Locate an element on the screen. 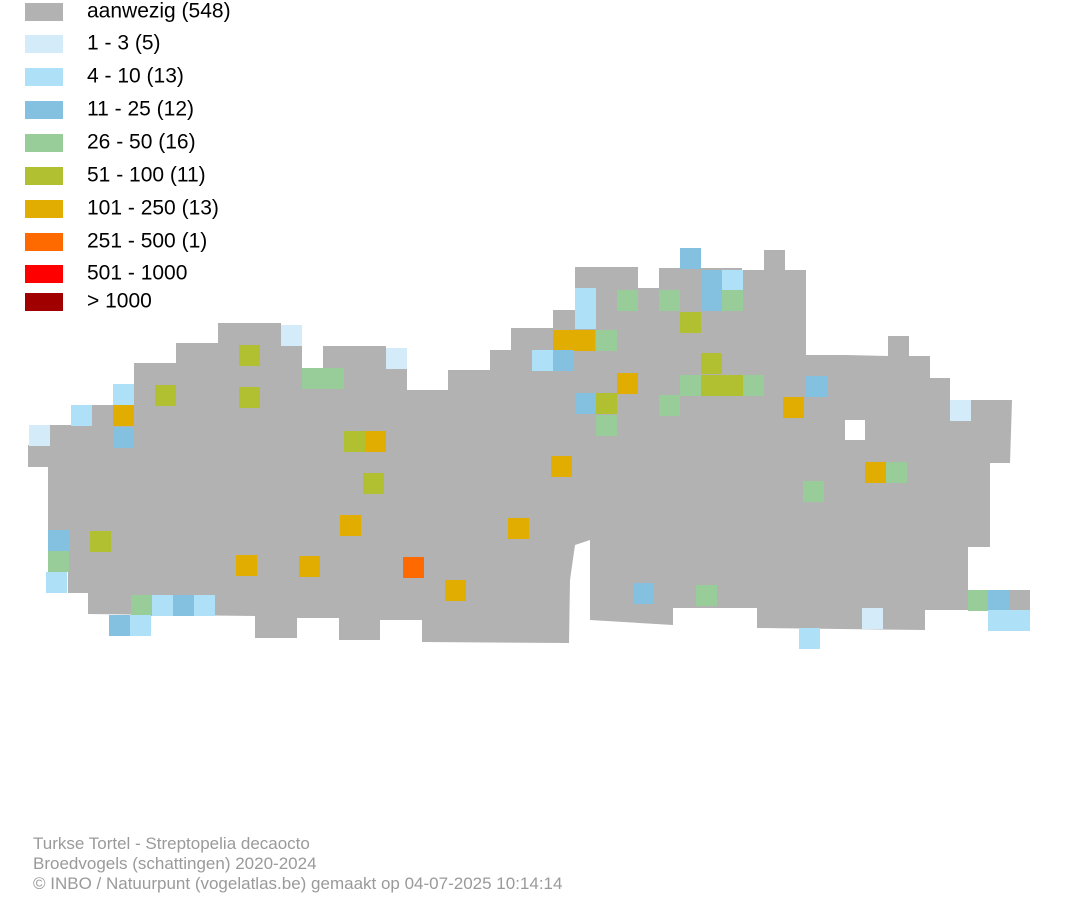 This screenshot has height=900, width=1074. legend-label: 251 - 500 (1) is located at coordinates (147, 241).